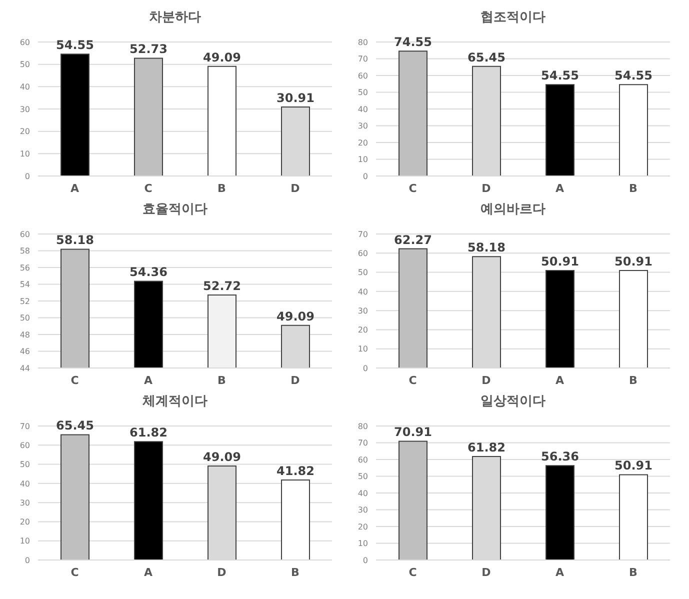 The image size is (689, 599). I want to click on data-label: 52.72, so click(222, 285).